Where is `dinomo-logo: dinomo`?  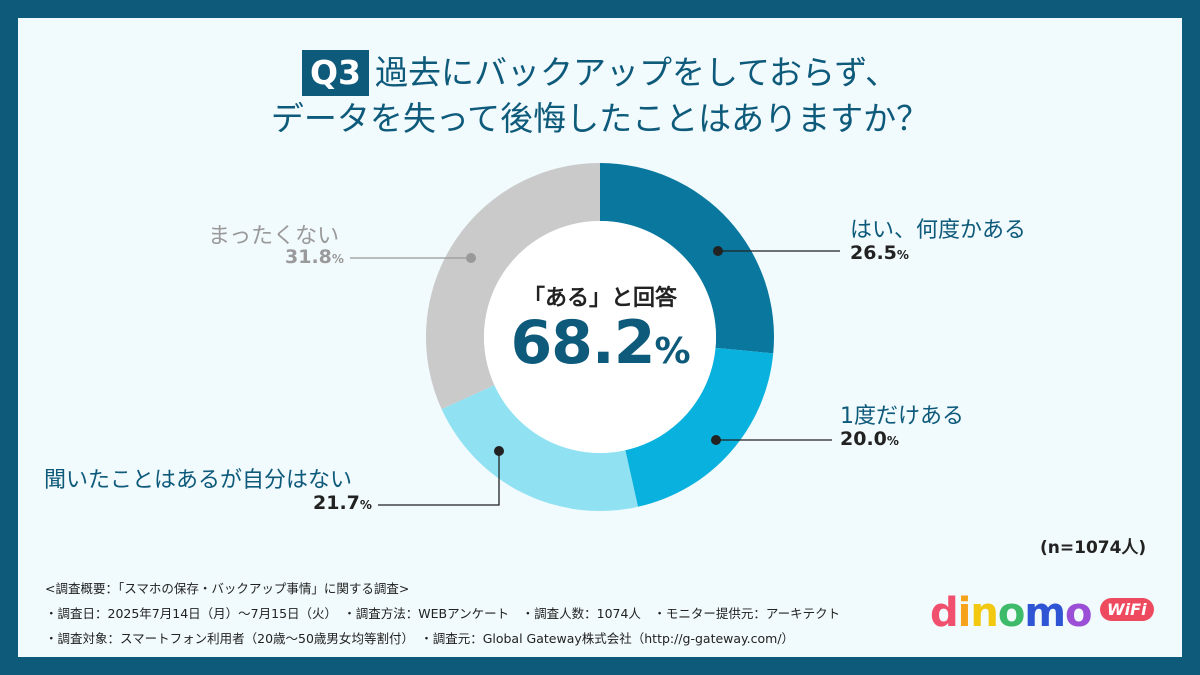
dinomo-logo: dinomo is located at coordinates (1011, 613).